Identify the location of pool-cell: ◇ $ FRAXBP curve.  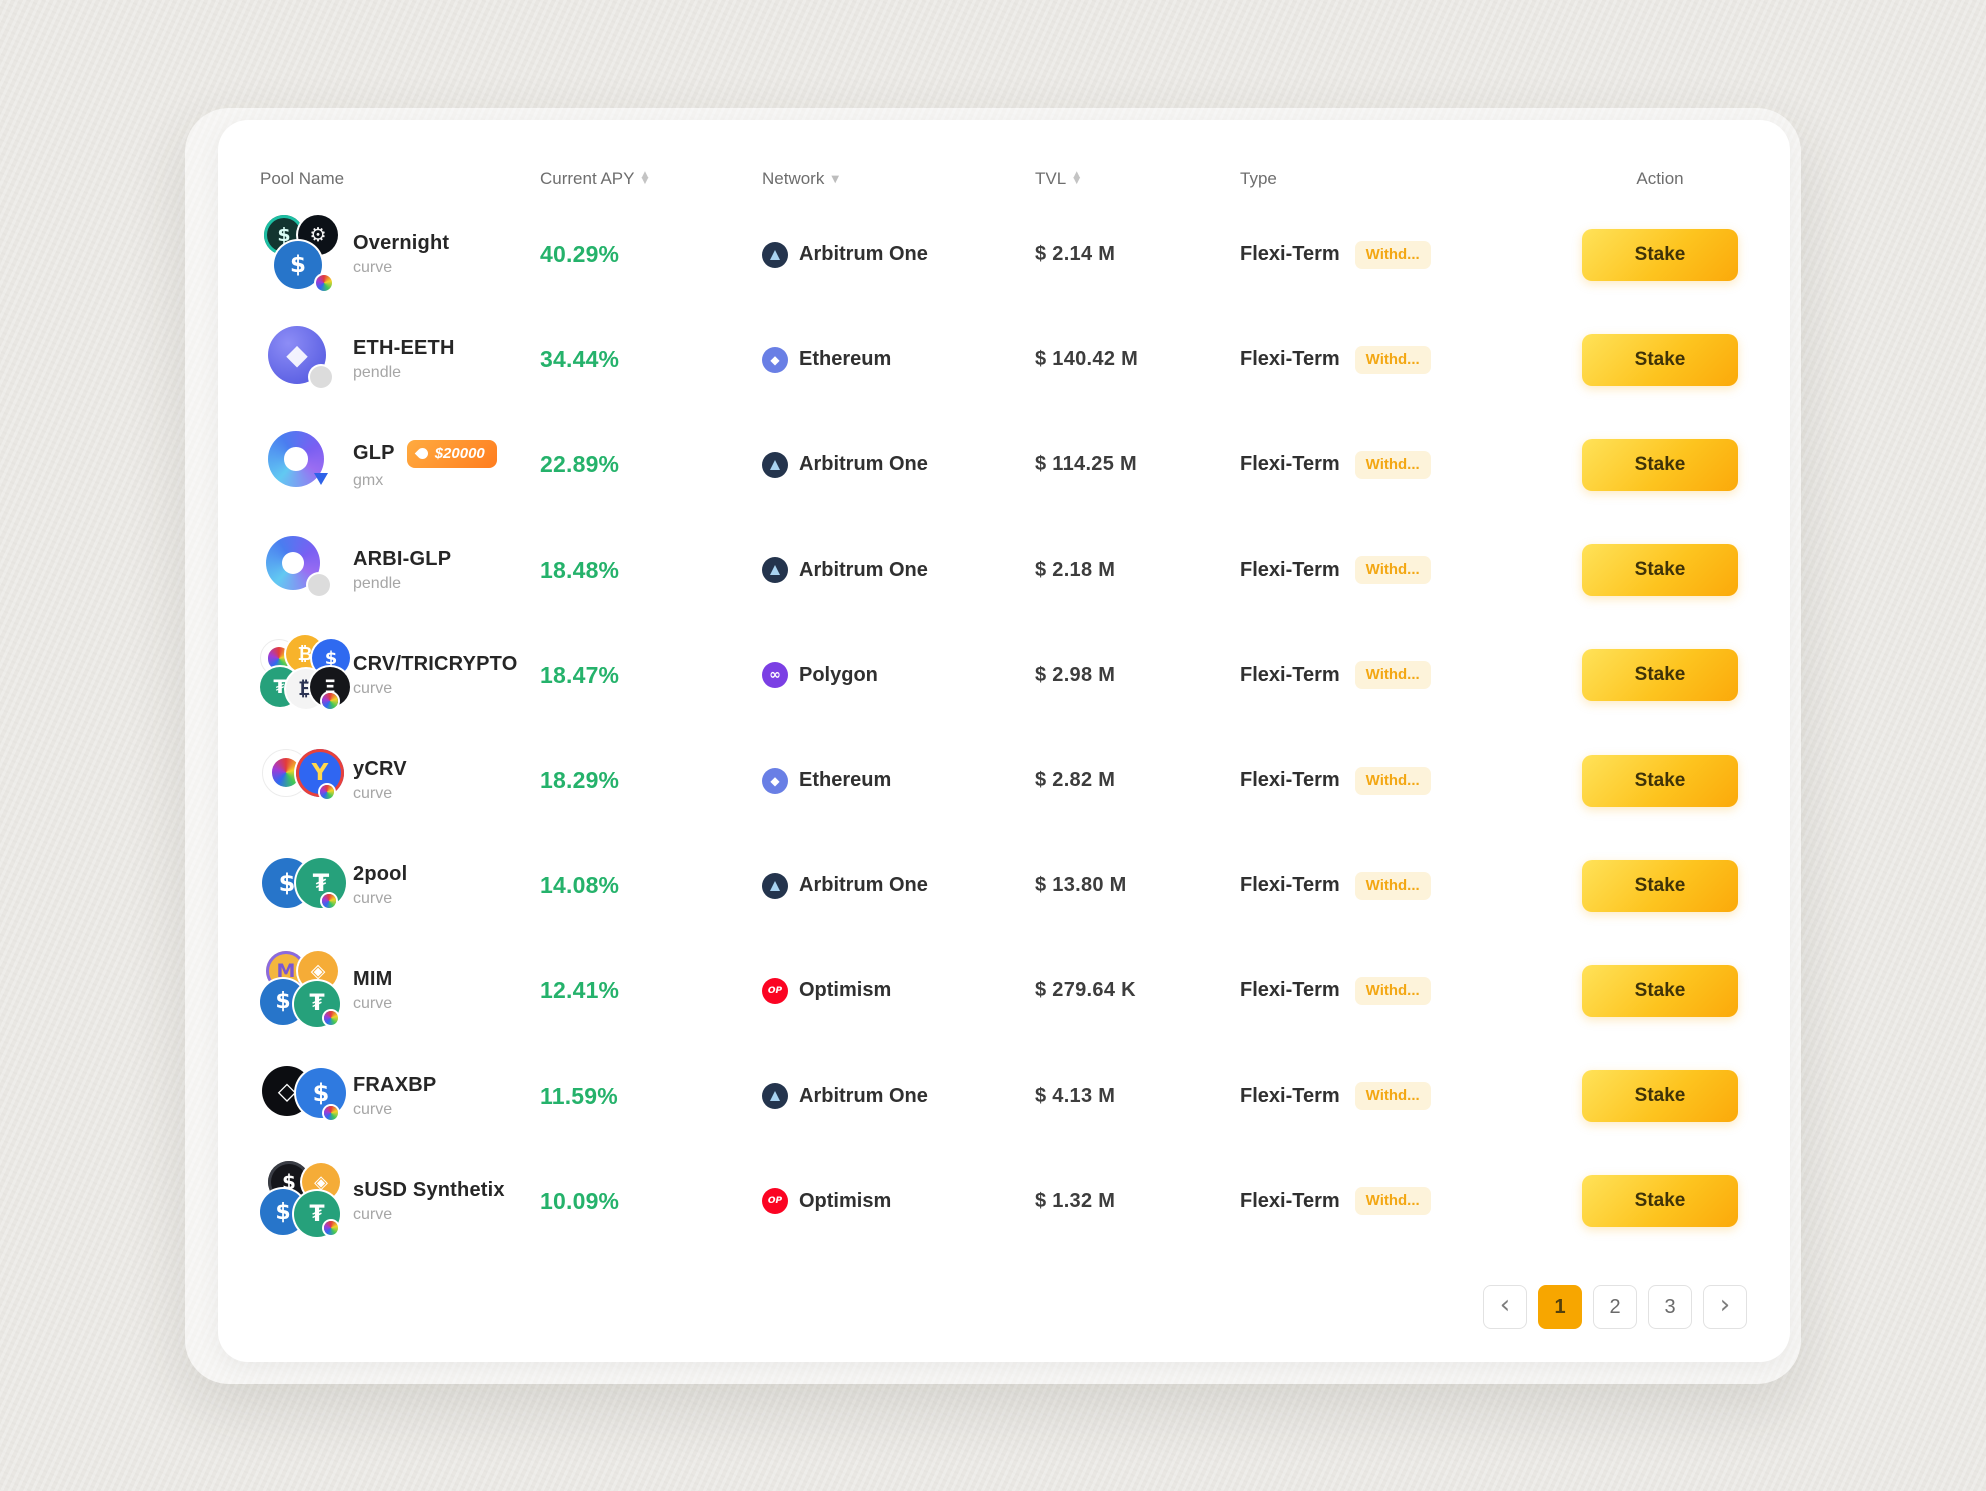
(400, 1096).